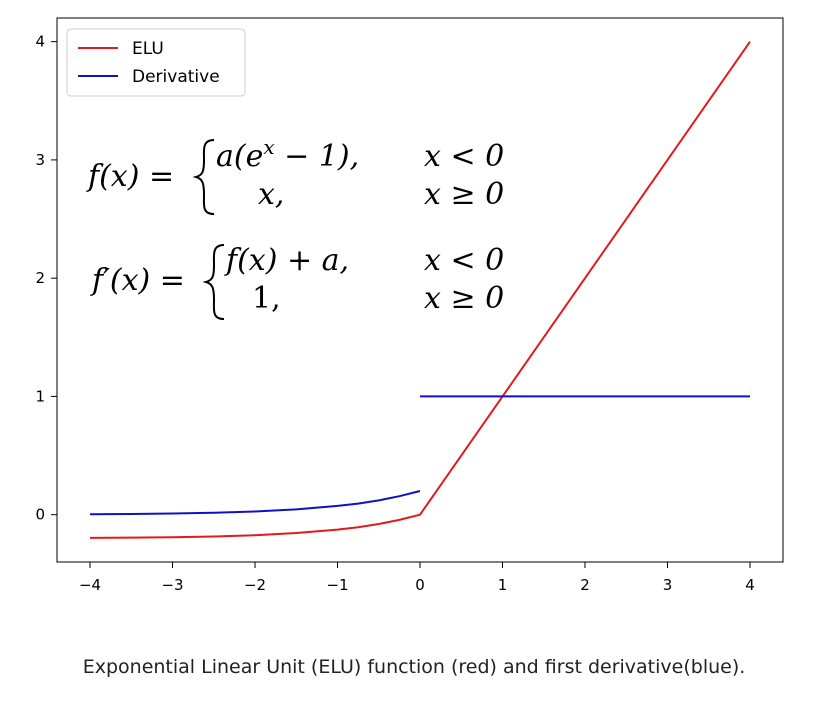  I want to click on x-tick-label: −3, so click(172, 585).